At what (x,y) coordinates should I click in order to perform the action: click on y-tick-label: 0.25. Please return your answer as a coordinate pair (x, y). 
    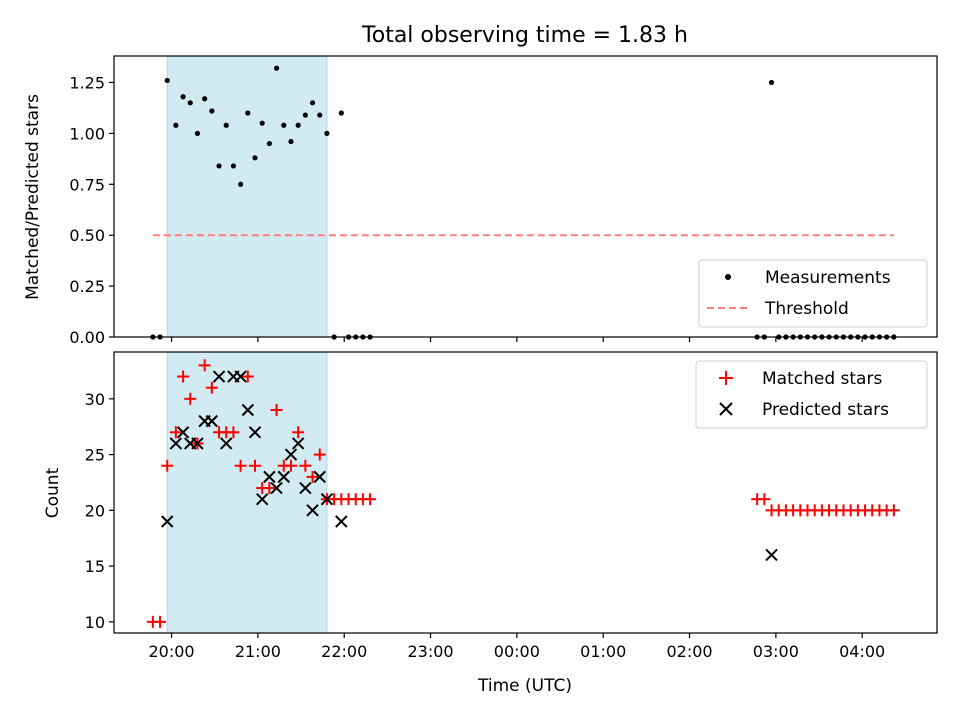
    Looking at the image, I should click on (87, 286).